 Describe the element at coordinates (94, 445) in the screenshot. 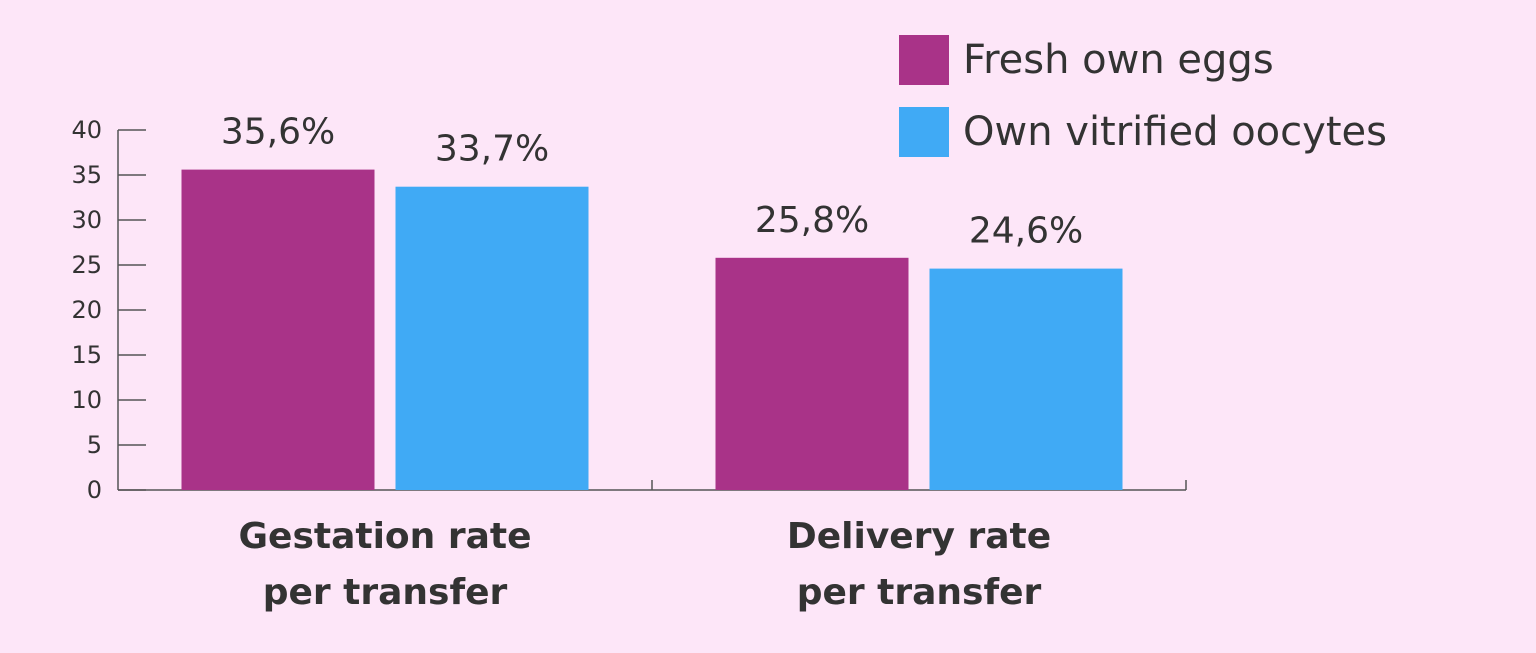

I see `y-tick-label: 5` at that location.